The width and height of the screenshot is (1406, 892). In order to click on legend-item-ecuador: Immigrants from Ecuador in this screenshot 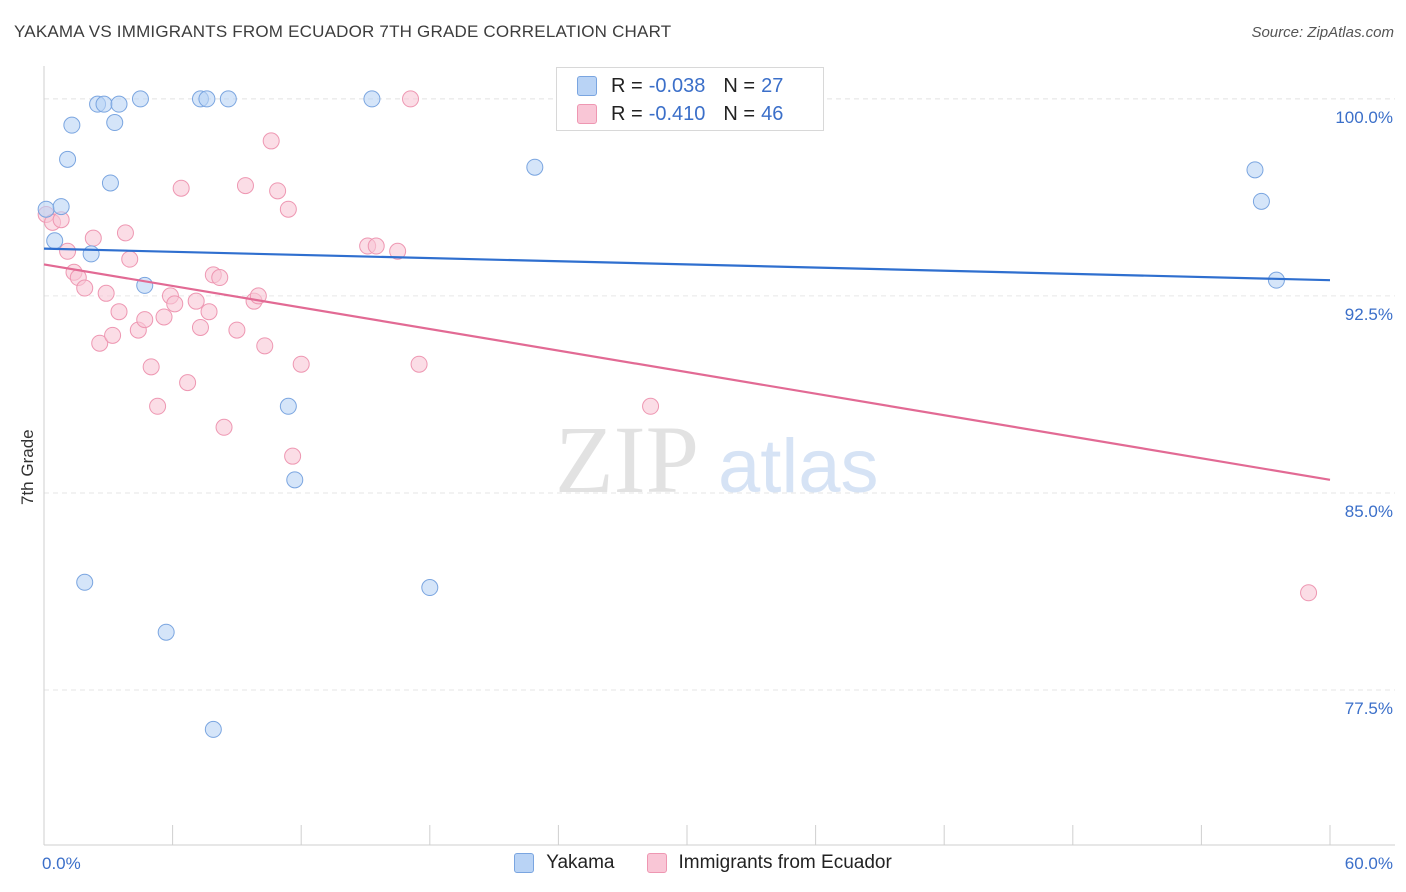, I will do `click(769, 863)`.